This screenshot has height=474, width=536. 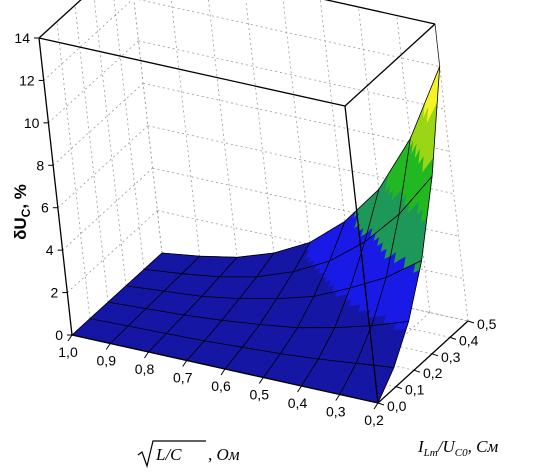 What do you see at coordinates (433, 373) in the screenshot?
I see `y-tick-label: 0,2` at bounding box center [433, 373].